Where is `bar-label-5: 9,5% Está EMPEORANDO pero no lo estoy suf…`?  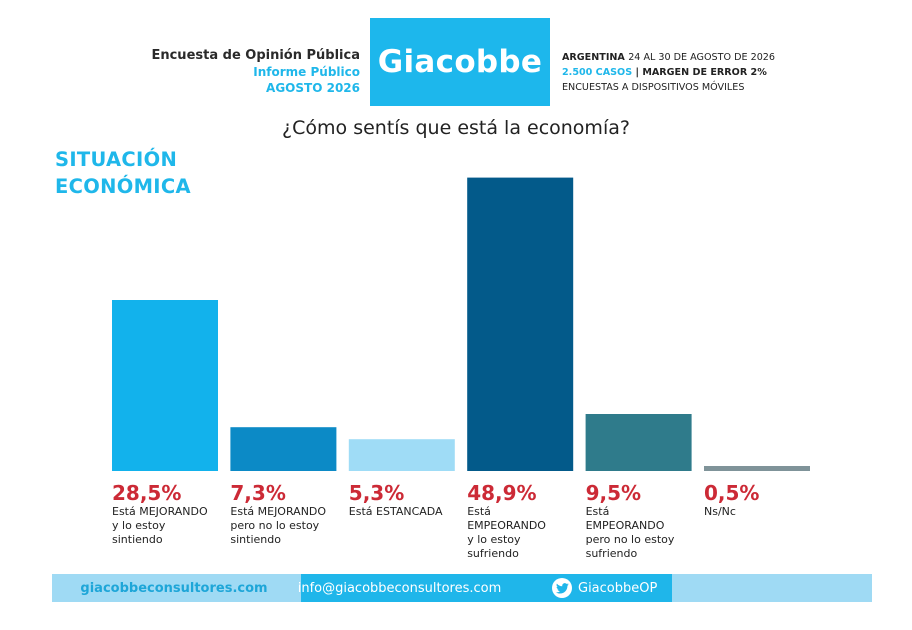 bar-label-5: 9,5% Está EMPEORANDO pero no lo estoy suf… is located at coordinates (645, 521).